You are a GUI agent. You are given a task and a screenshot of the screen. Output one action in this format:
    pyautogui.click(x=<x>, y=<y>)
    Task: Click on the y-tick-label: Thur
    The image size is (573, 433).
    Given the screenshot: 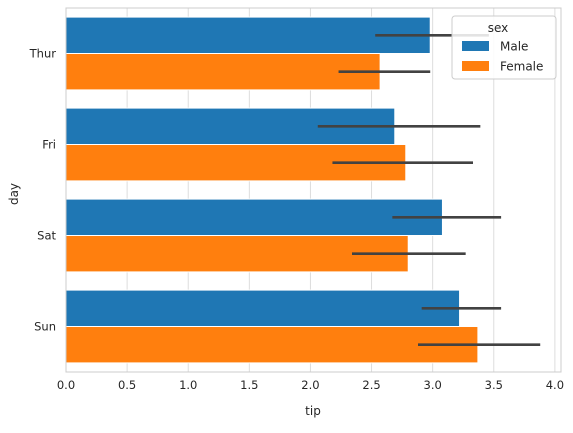 What is the action you would take?
    pyautogui.click(x=43, y=54)
    